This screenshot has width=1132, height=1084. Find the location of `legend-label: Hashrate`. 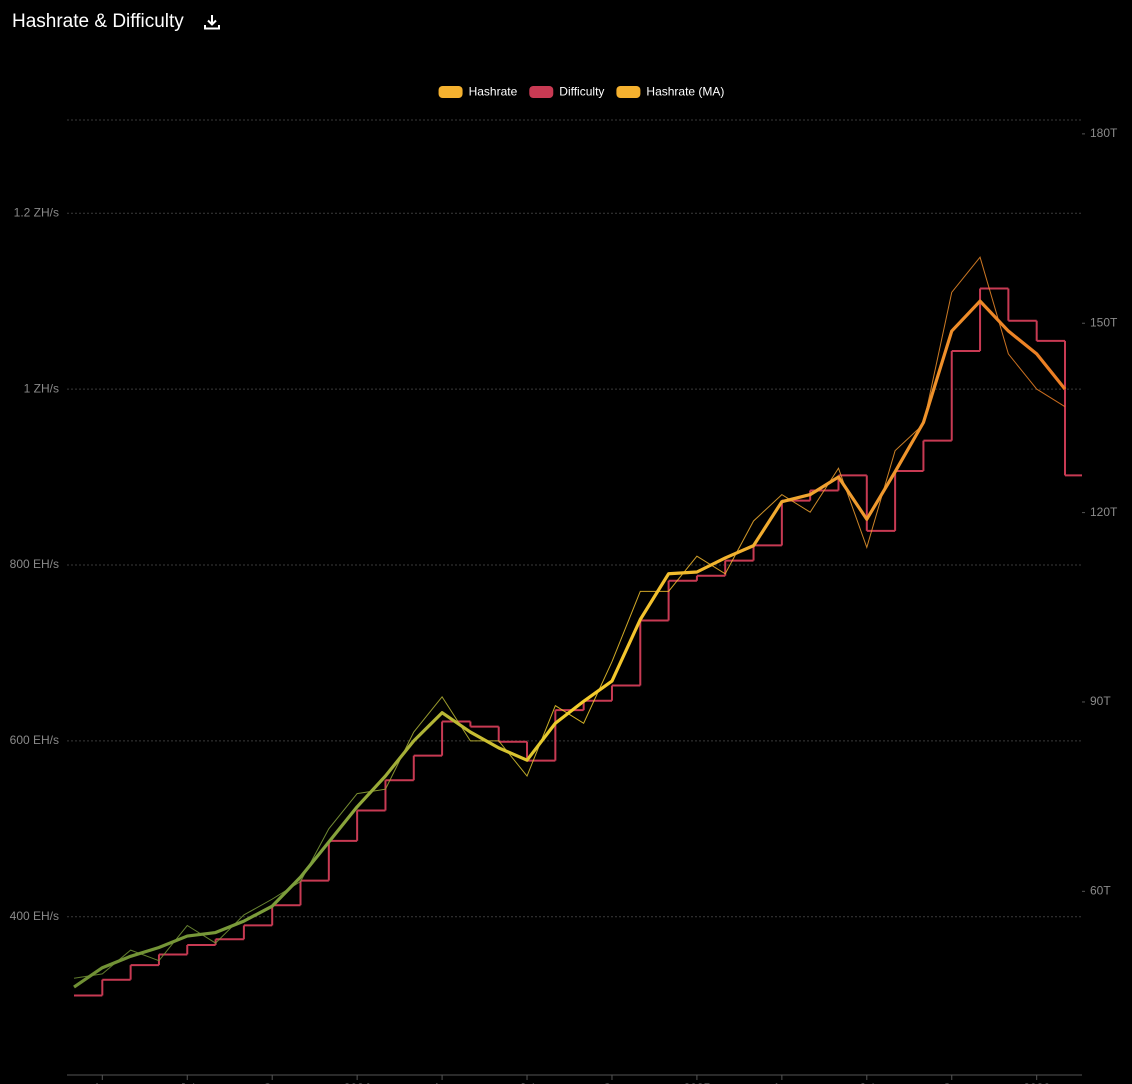

legend-label: Hashrate is located at coordinates (493, 92).